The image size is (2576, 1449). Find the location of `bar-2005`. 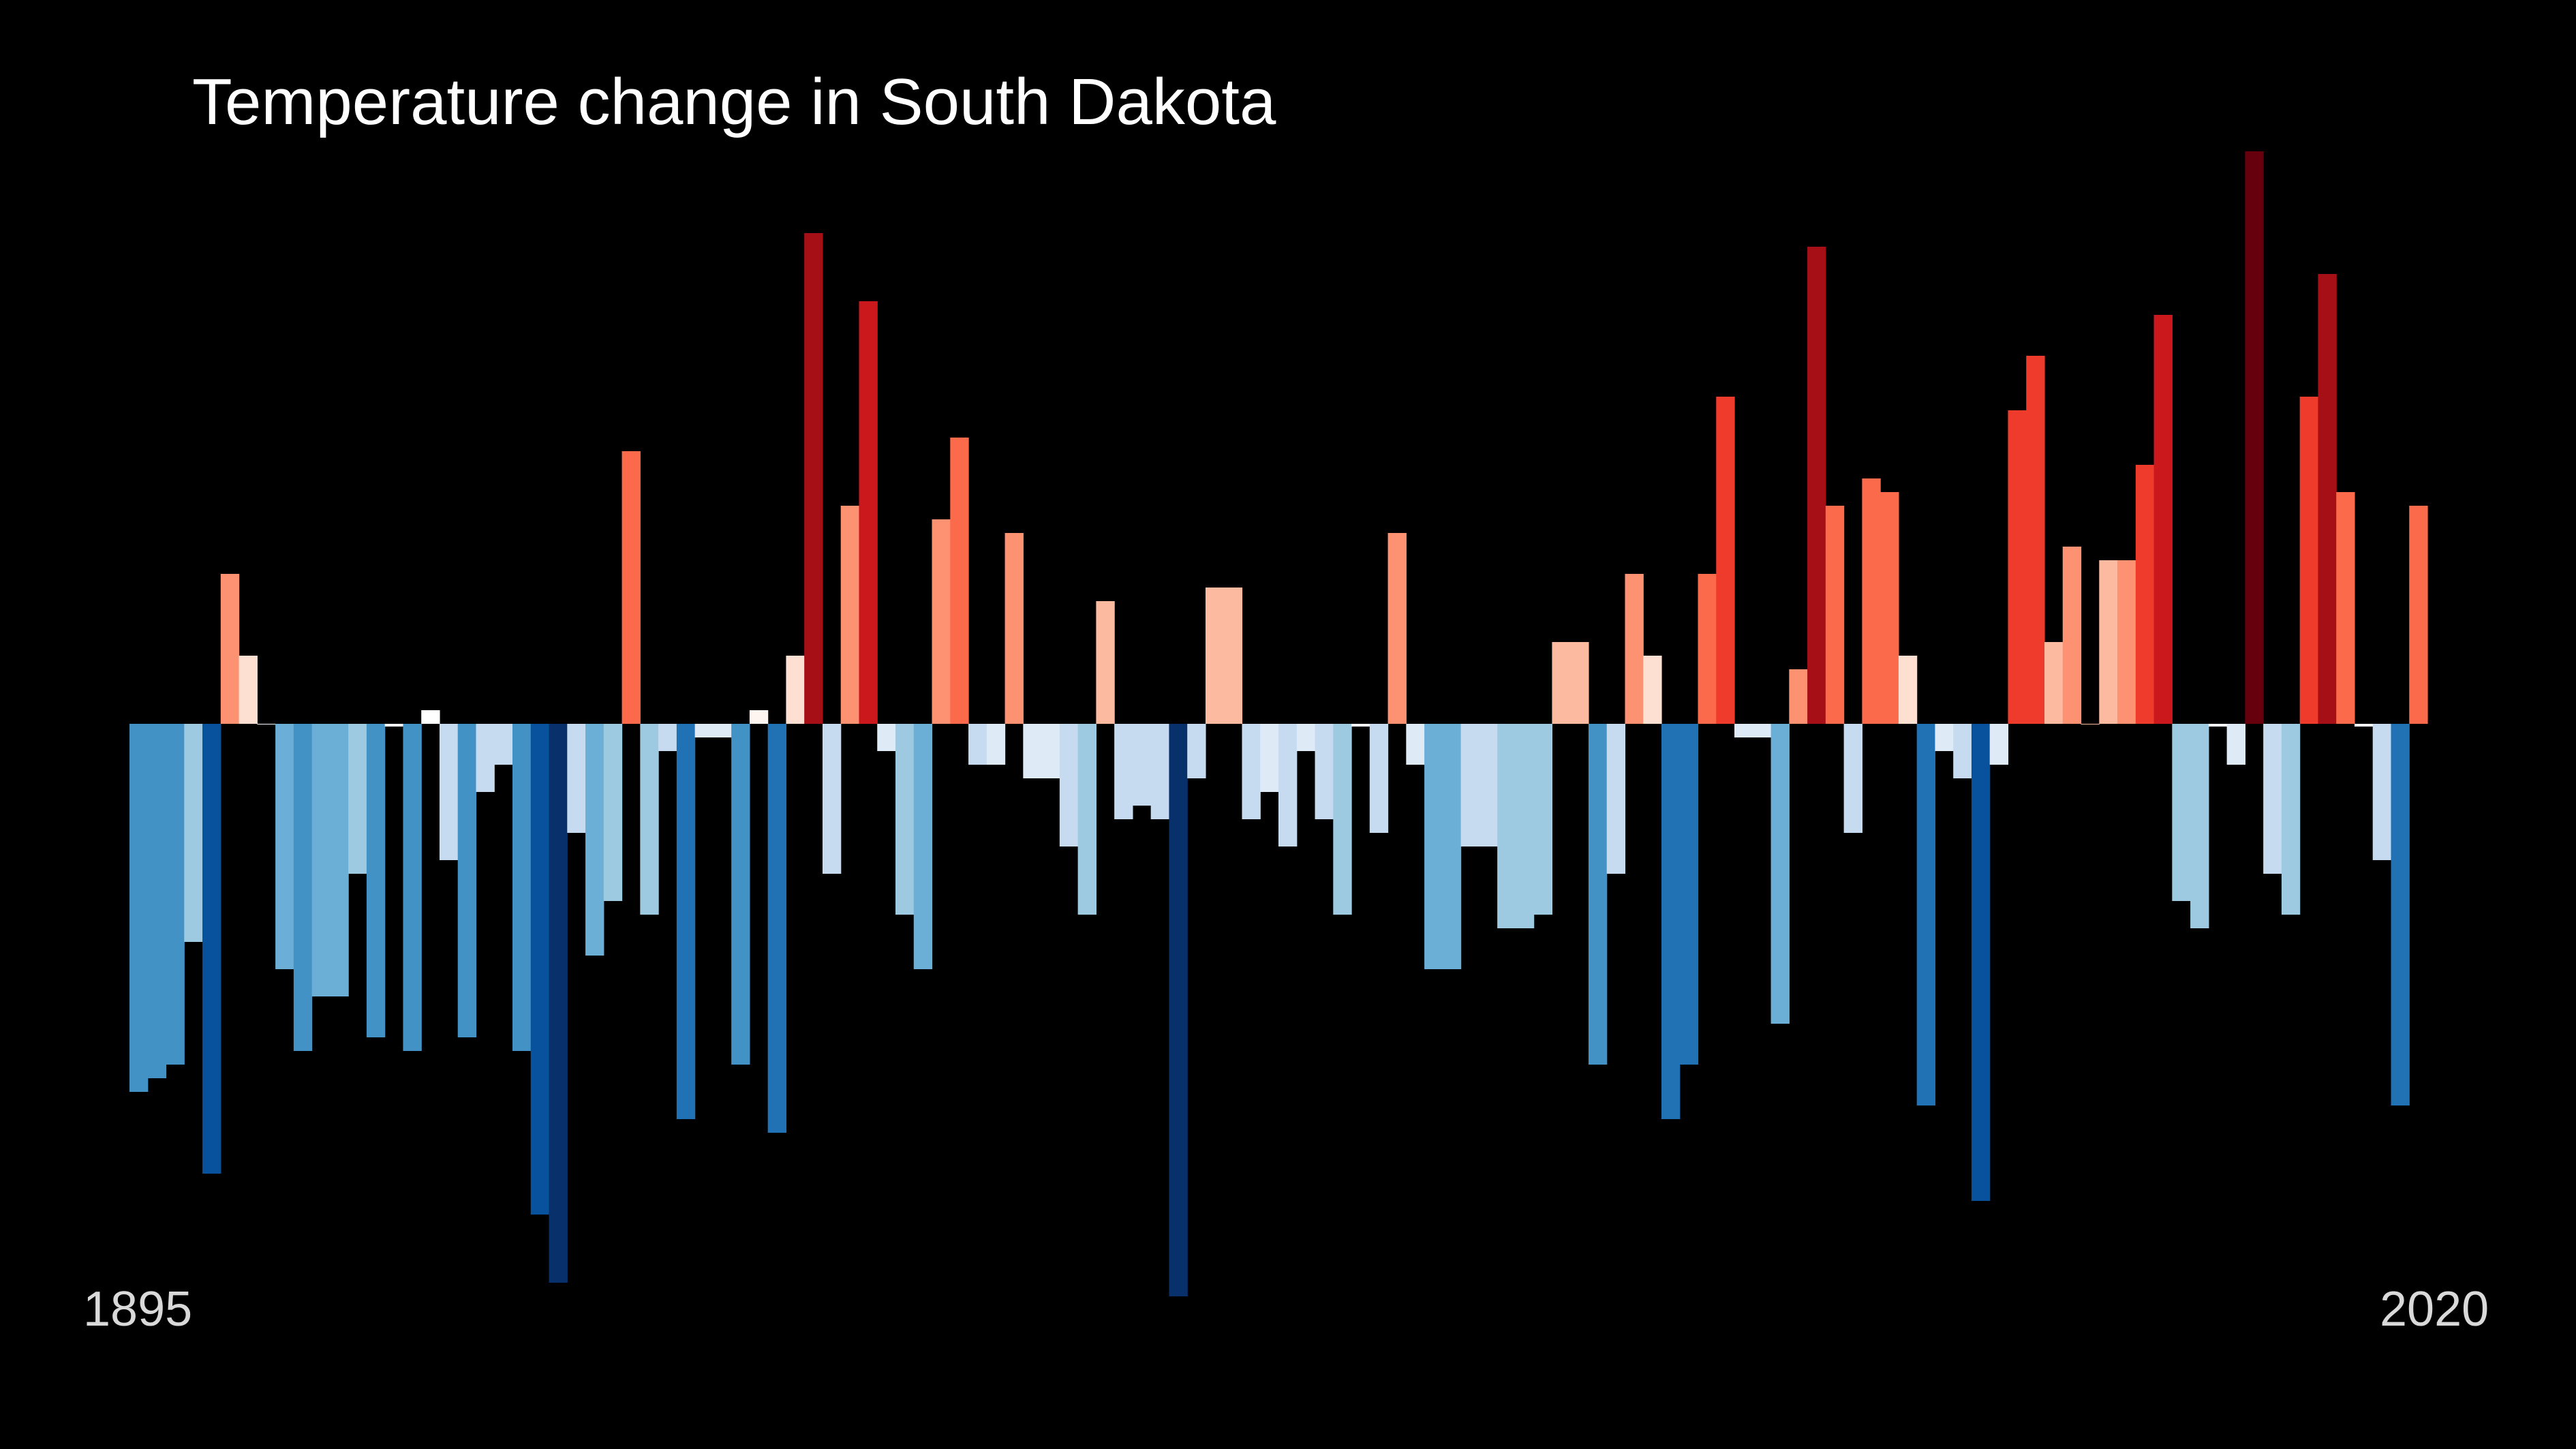

bar-2005 is located at coordinates (2145, 594).